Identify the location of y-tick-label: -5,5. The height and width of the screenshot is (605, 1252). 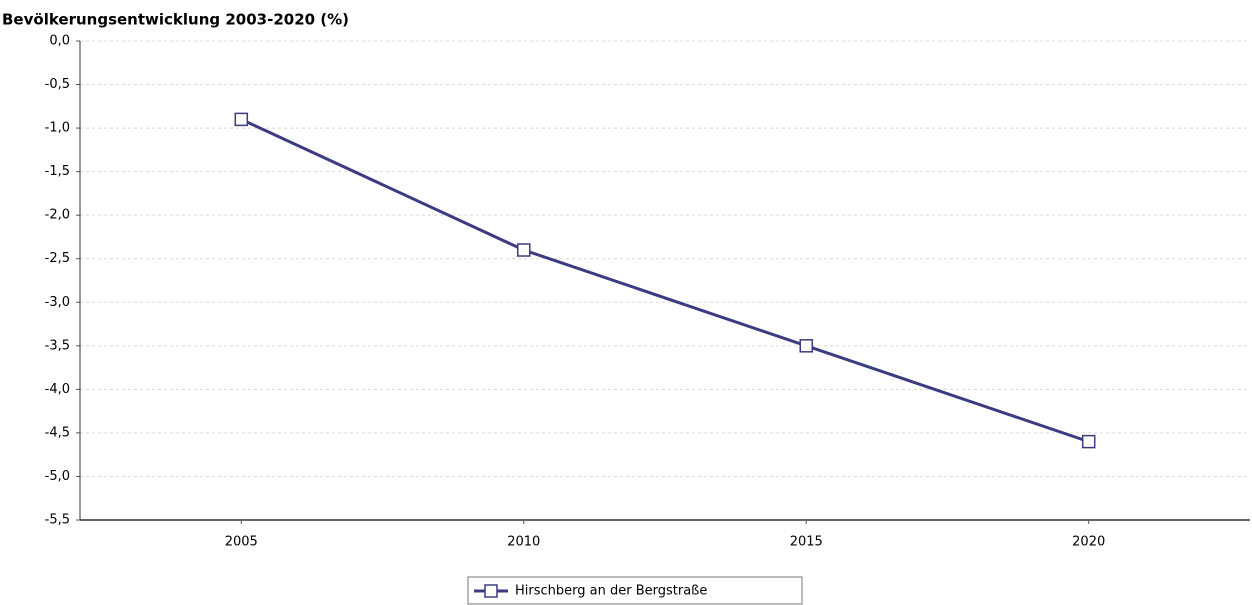
(57, 520).